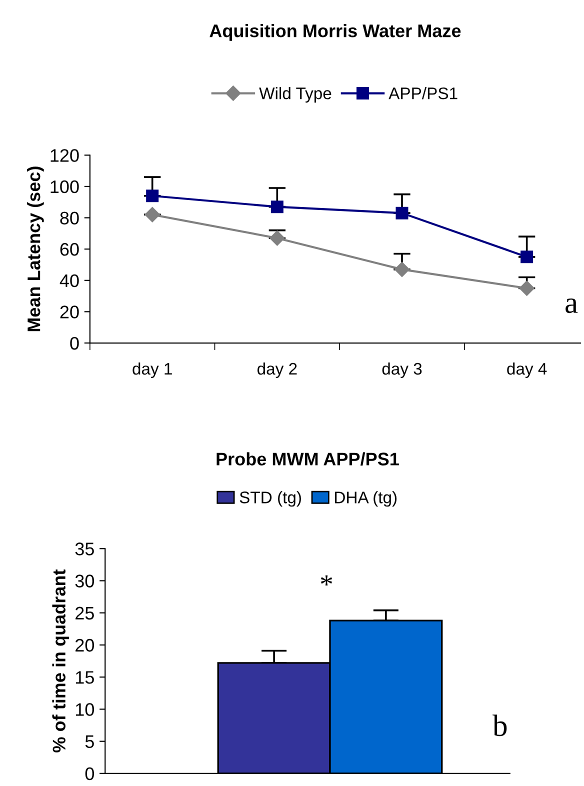 The height and width of the screenshot is (786, 584). Describe the element at coordinates (307, 459) in the screenshot. I see `chart-title: Probe MWM APP/PS1` at that location.